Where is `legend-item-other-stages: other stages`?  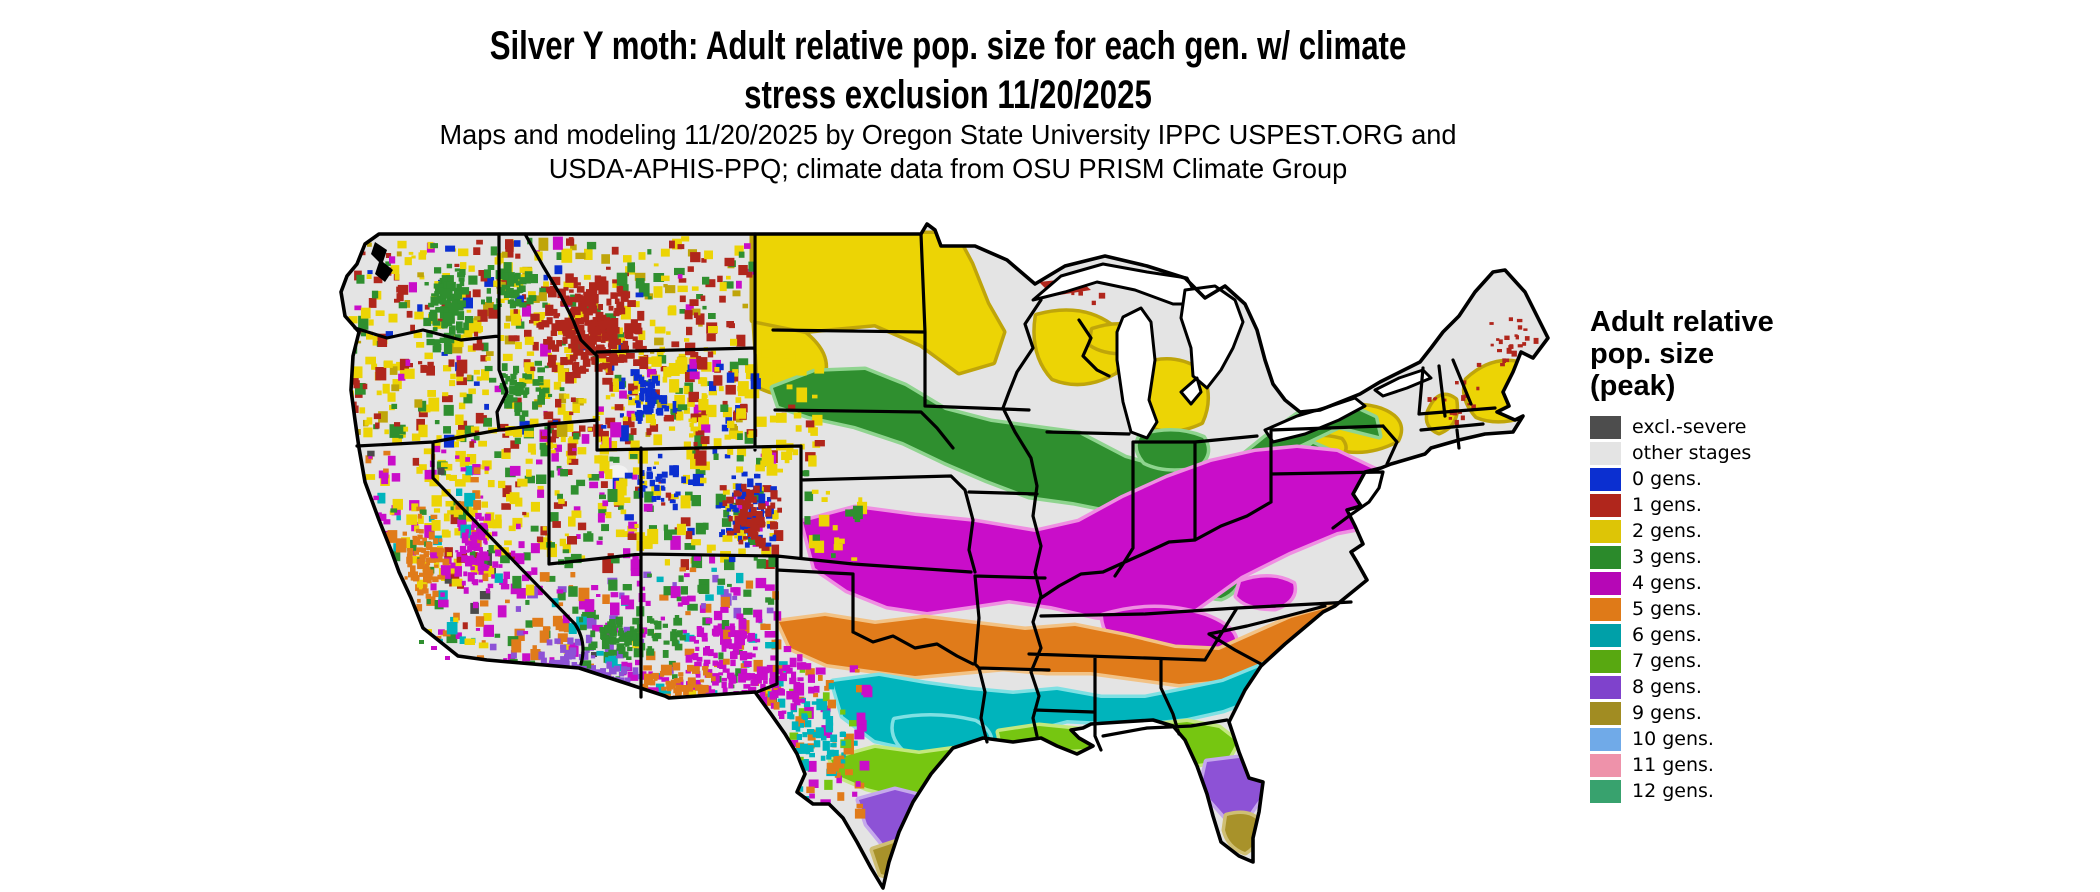 legend-item-other-stages: other stages is located at coordinates (1740, 453).